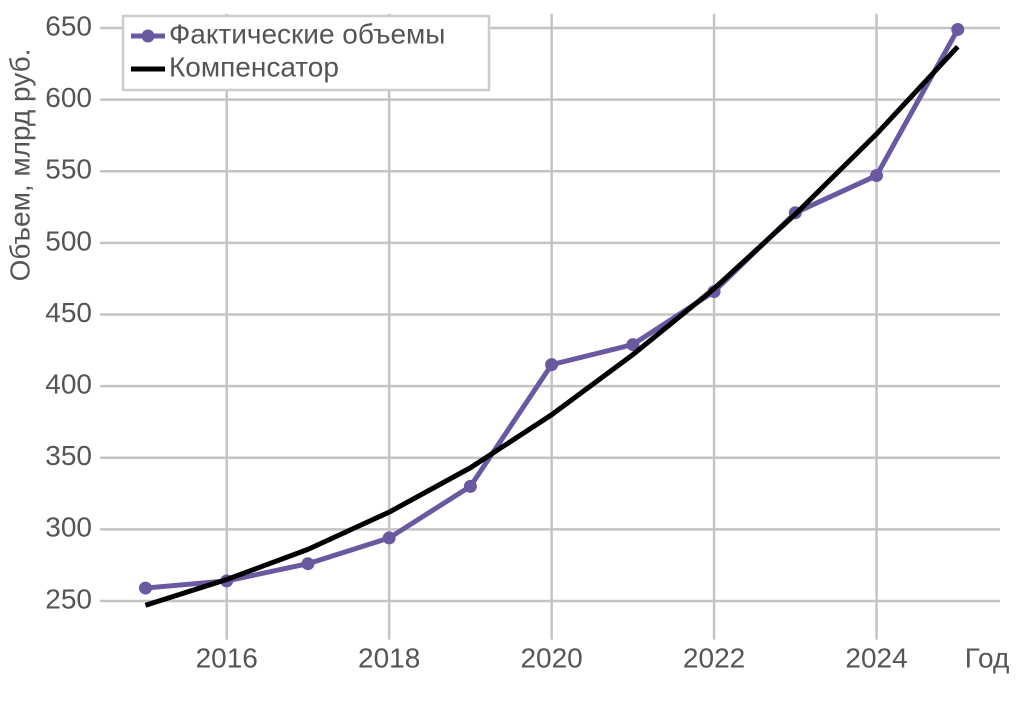  What do you see at coordinates (389, 657) in the screenshot?
I see `x-tick-label: 2018` at bounding box center [389, 657].